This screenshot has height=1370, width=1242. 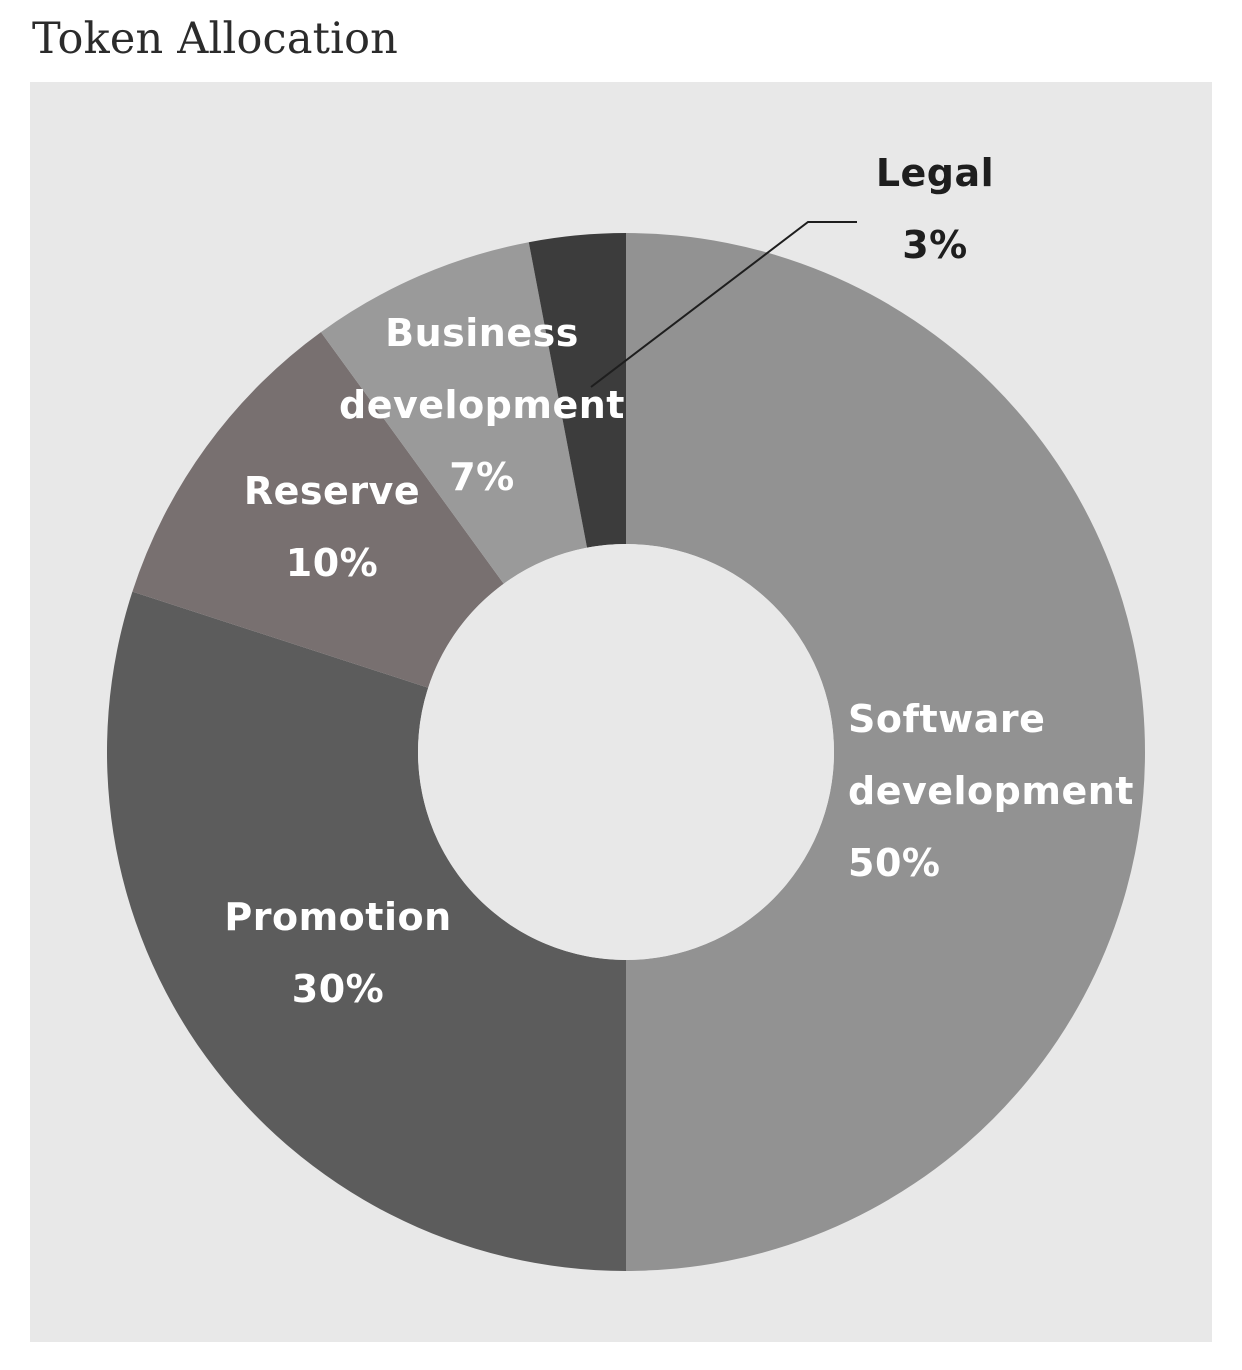 I want to click on slice-label-business-development-1: development, so click(x=482, y=405).